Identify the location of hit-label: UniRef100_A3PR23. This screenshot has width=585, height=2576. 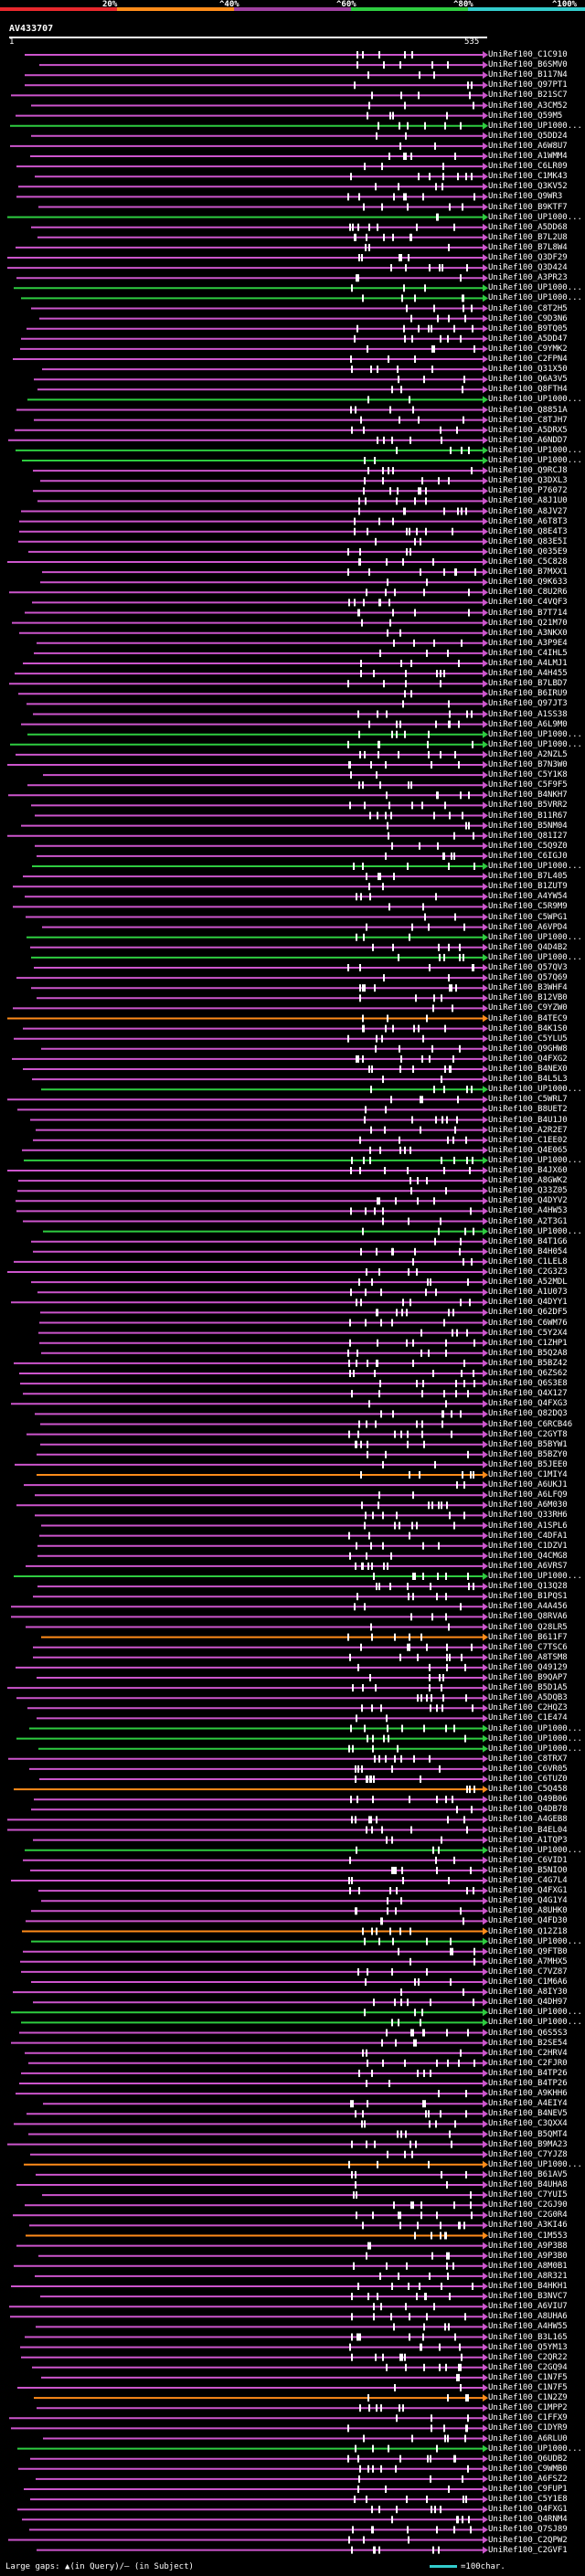
(528, 278).